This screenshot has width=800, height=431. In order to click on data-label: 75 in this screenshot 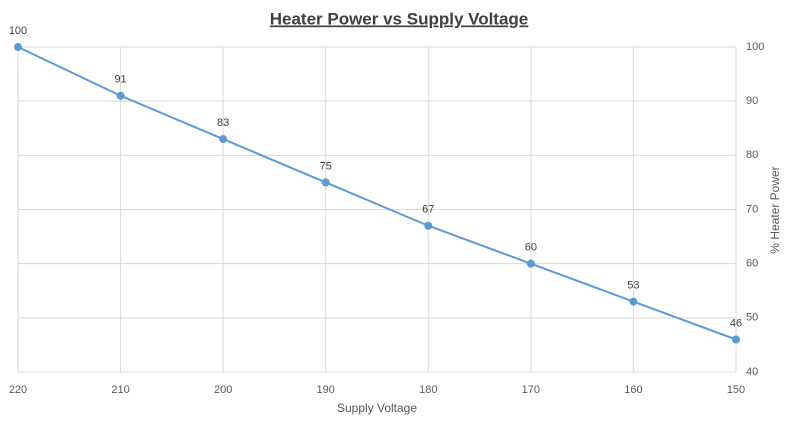, I will do `click(326, 166)`.